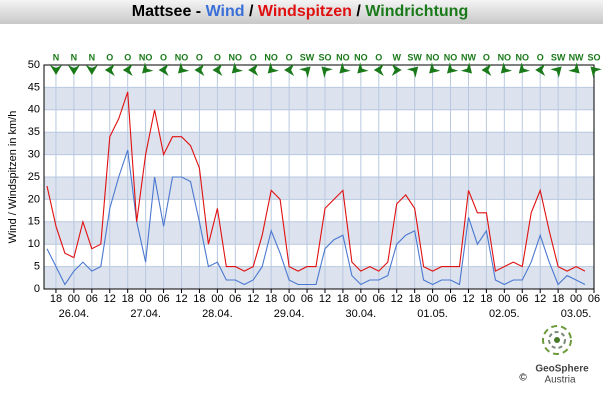 Image resolution: width=603 pixels, height=400 pixels. What do you see at coordinates (34, 87) in the screenshot?
I see `y-tick-label: 45` at bounding box center [34, 87].